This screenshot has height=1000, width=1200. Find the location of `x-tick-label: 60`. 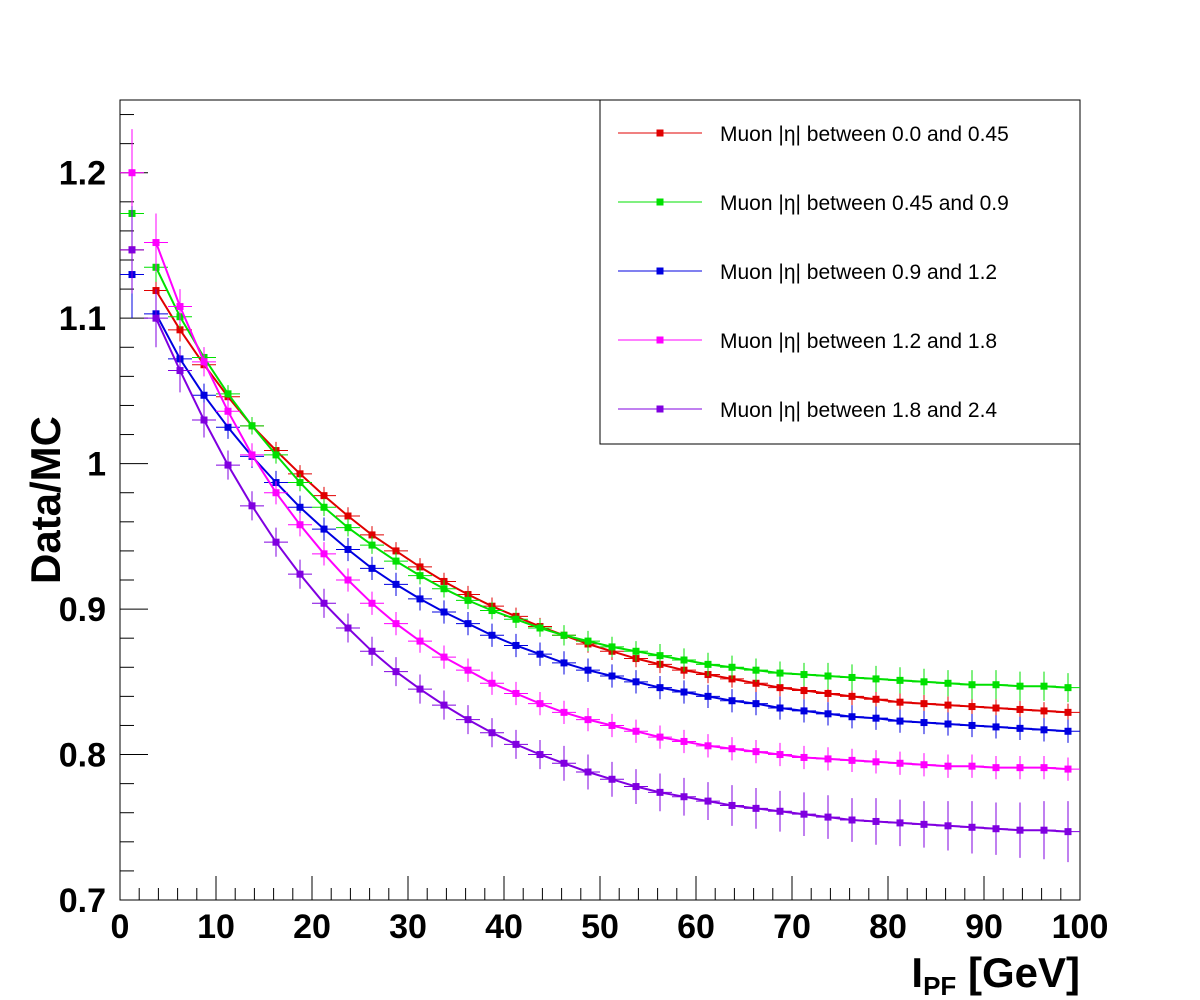

x-tick-label: 60 is located at coordinates (696, 927).